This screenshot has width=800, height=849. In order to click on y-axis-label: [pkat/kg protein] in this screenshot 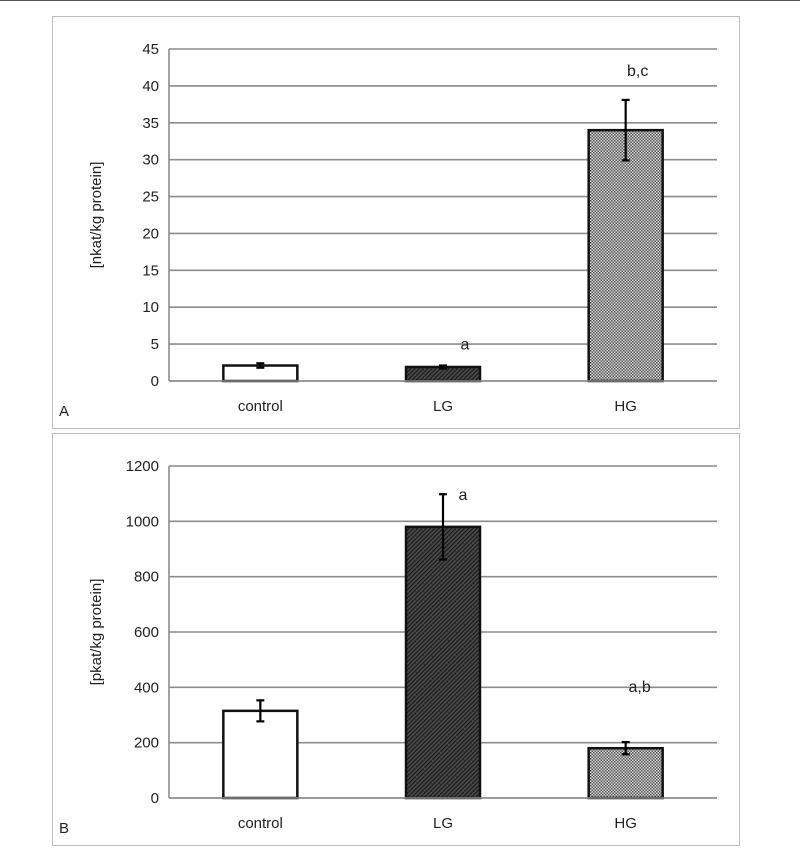, I will do `click(96, 632)`.